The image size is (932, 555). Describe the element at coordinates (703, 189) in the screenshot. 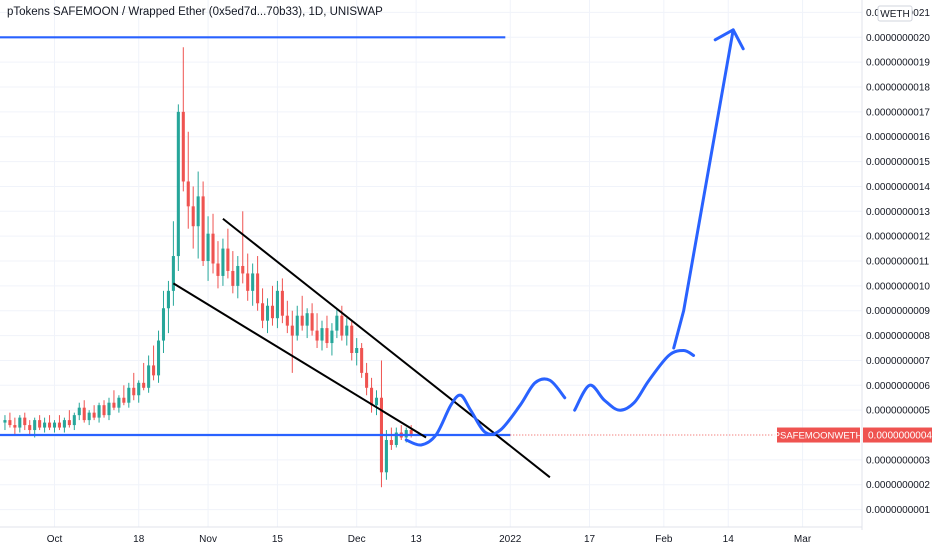

I see `arrow-shaft` at that location.